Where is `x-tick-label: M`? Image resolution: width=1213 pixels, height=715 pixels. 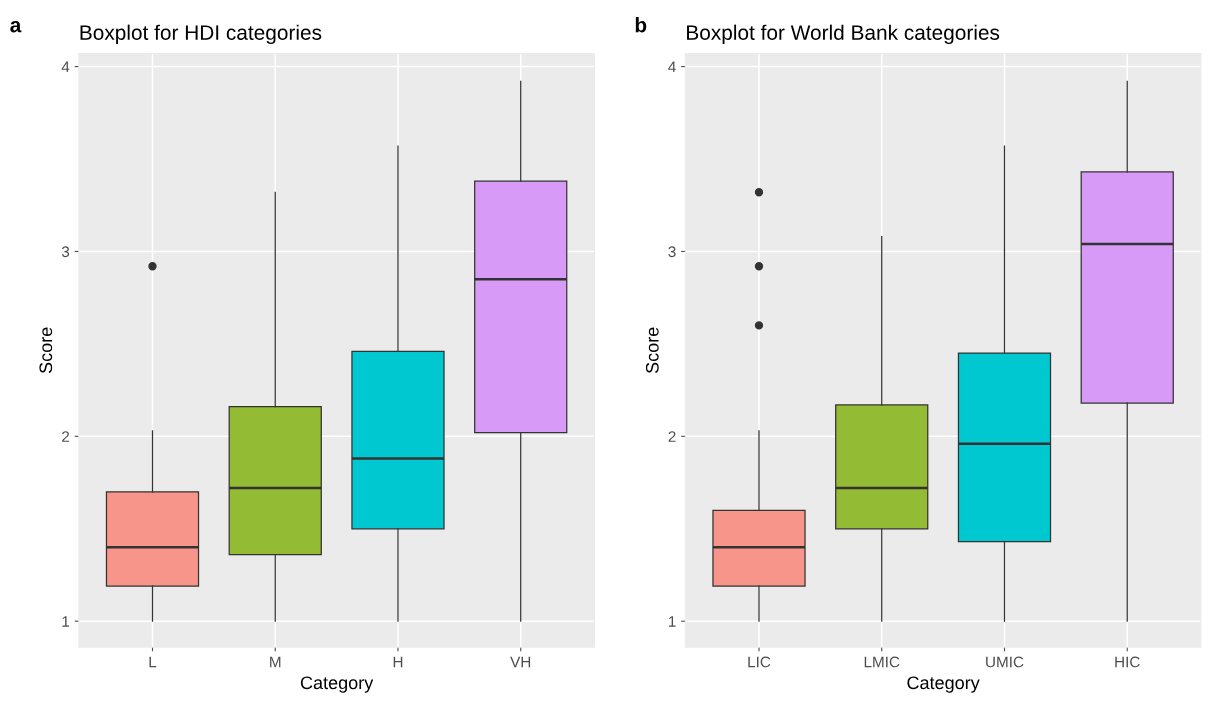
x-tick-label: M is located at coordinates (275, 662).